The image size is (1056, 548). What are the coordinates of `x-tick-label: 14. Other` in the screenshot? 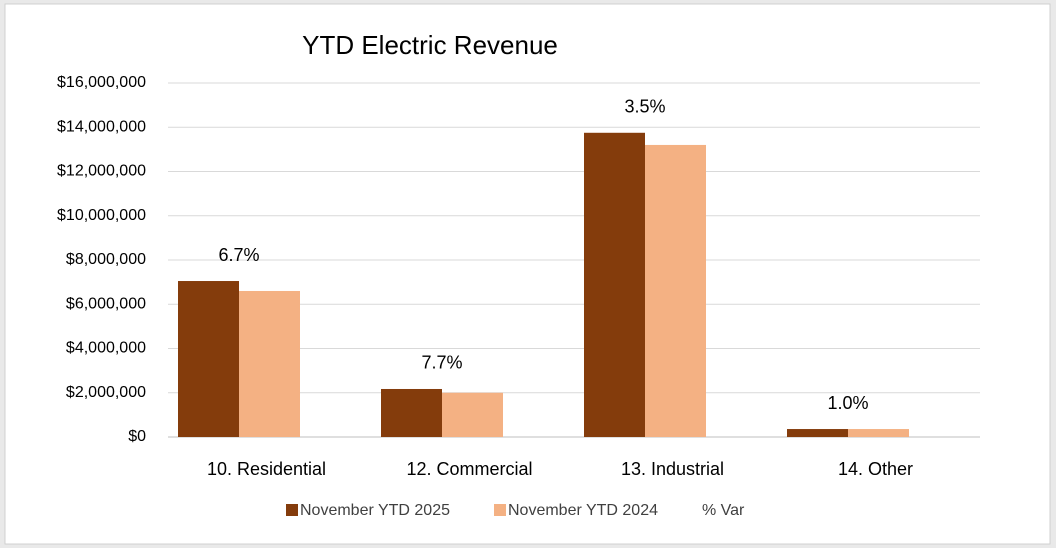 It's located at (875, 469).